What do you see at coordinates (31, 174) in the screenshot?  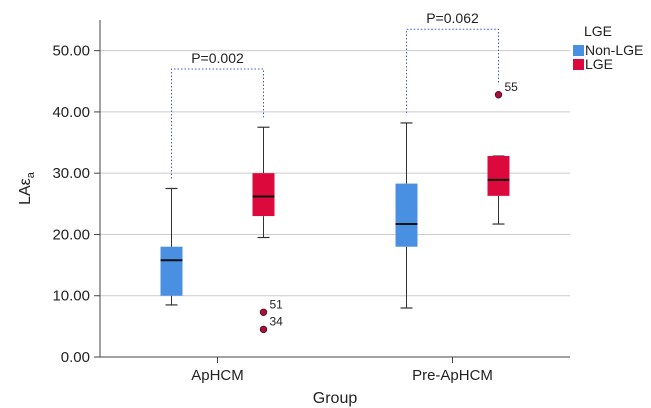 I see `y-axis-title-sub: a` at bounding box center [31, 174].